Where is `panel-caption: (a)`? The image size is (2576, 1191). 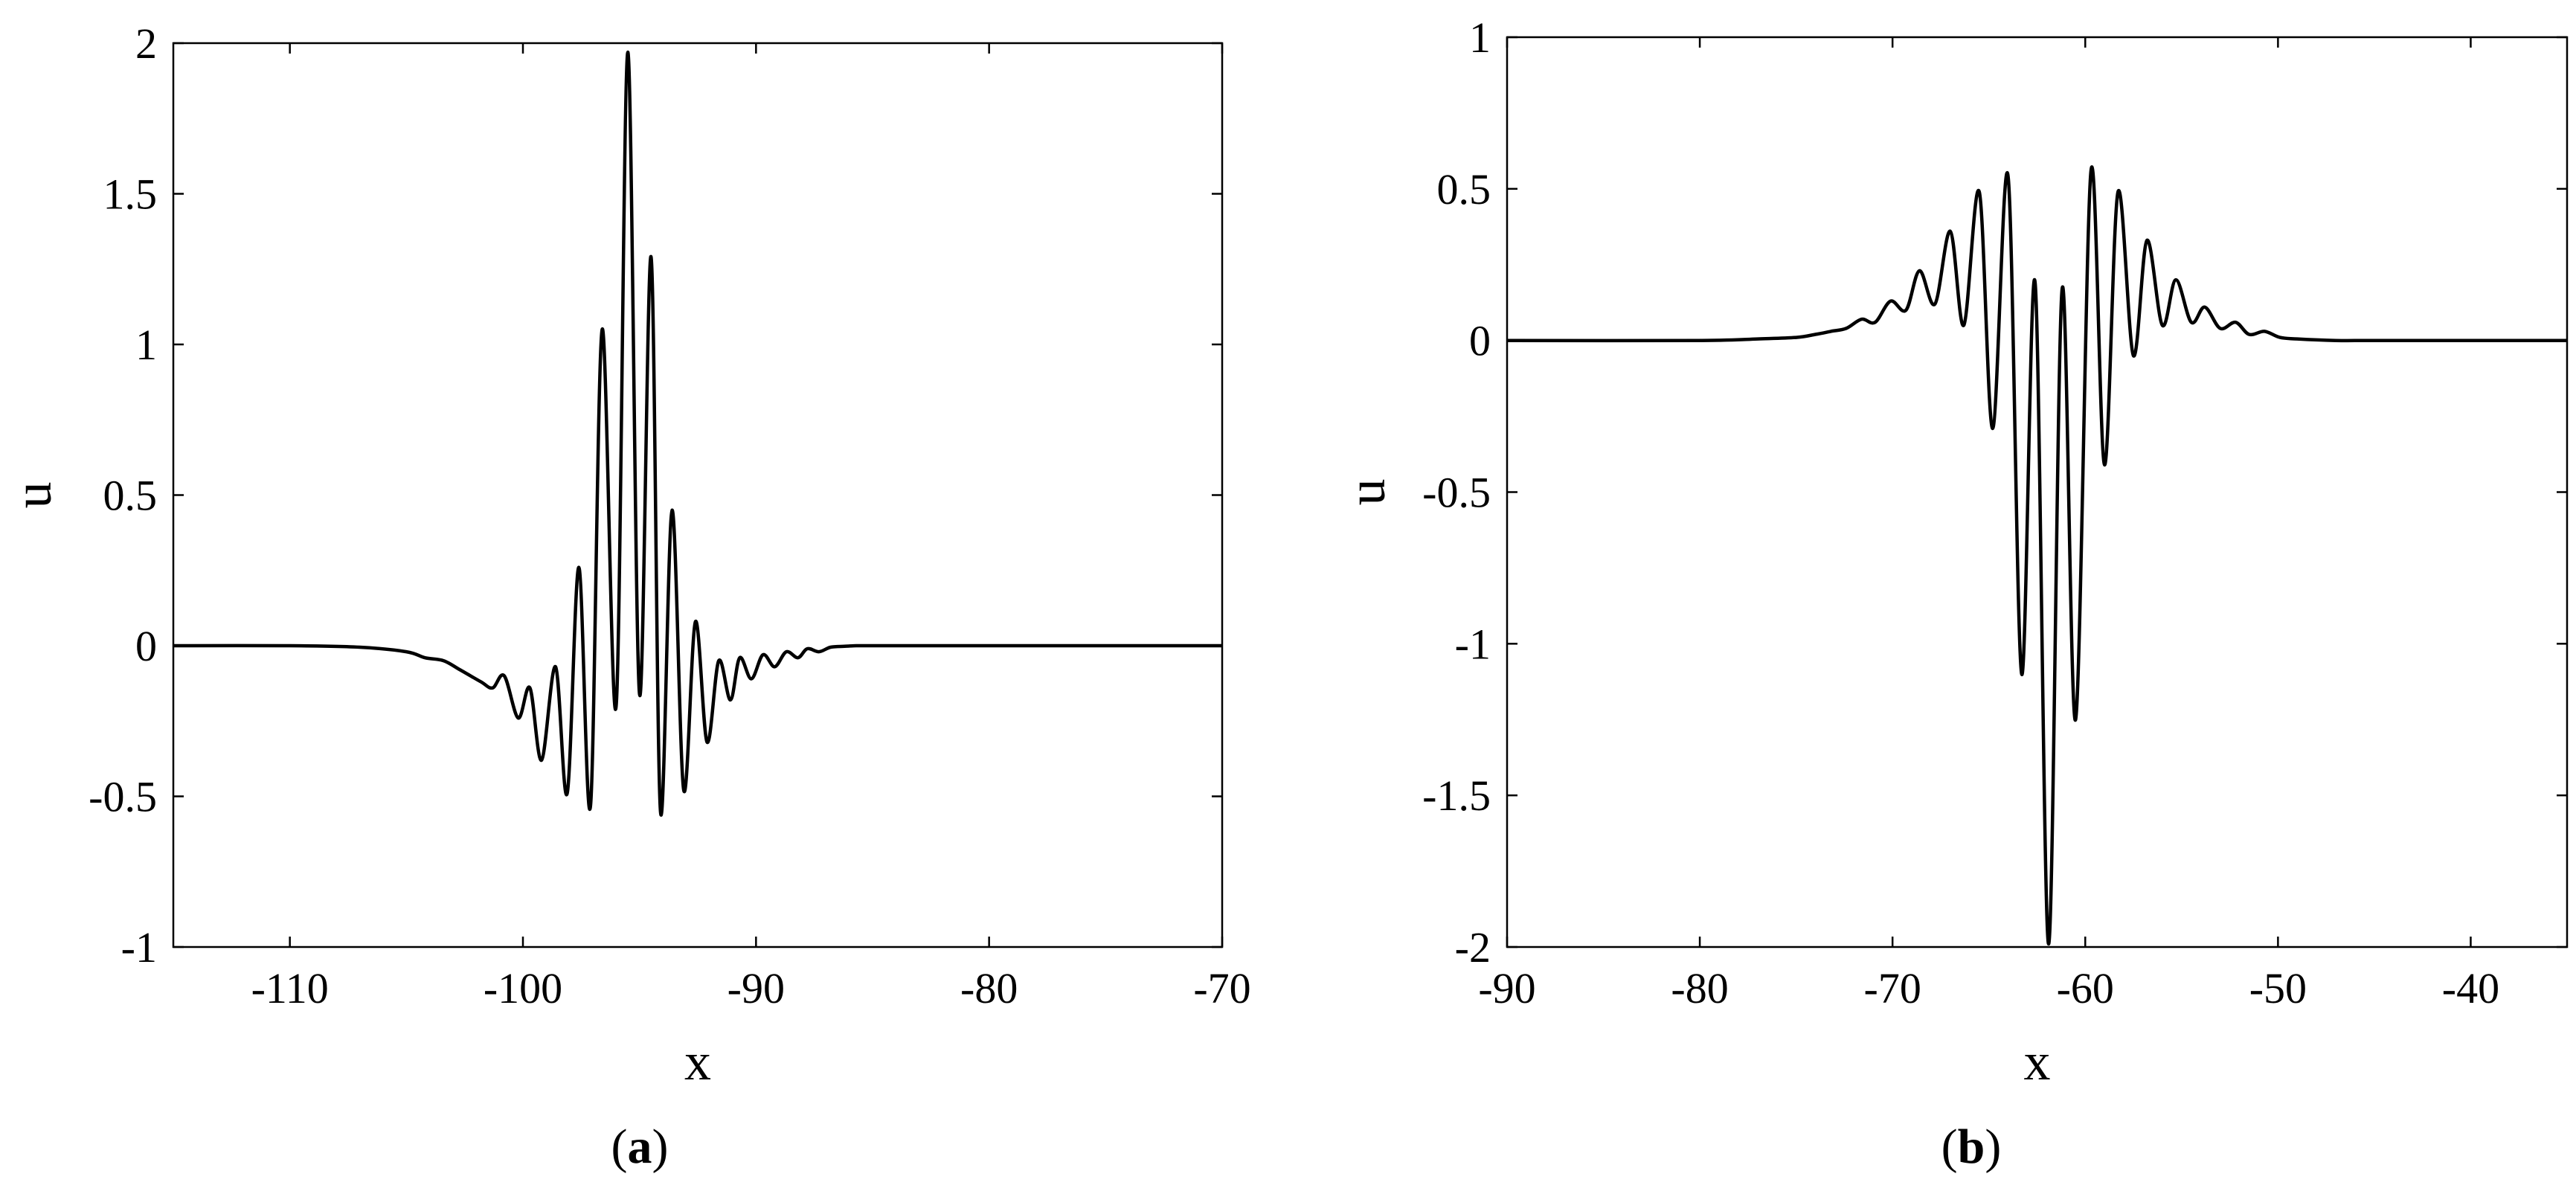 panel-caption: (a) is located at coordinates (640, 1147).